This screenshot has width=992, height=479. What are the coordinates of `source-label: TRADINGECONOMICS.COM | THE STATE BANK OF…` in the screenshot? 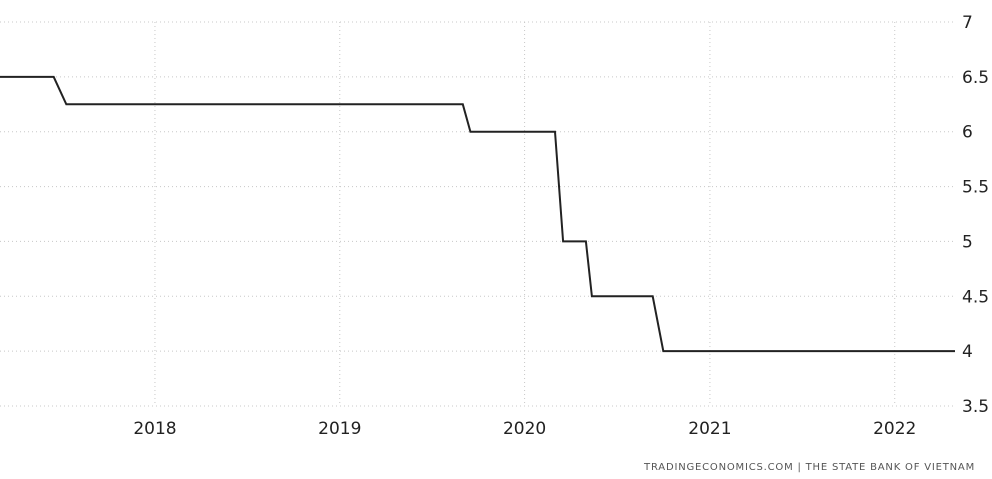 It's located at (809, 467).